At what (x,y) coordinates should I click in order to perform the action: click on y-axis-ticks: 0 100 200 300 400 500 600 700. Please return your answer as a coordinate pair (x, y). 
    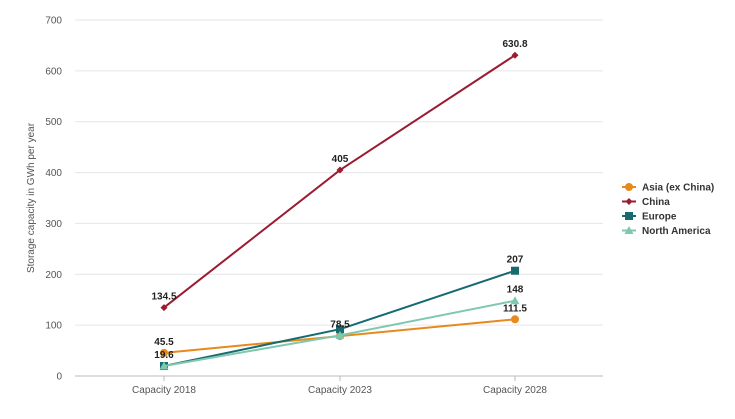
    Looking at the image, I should click on (53, 199).